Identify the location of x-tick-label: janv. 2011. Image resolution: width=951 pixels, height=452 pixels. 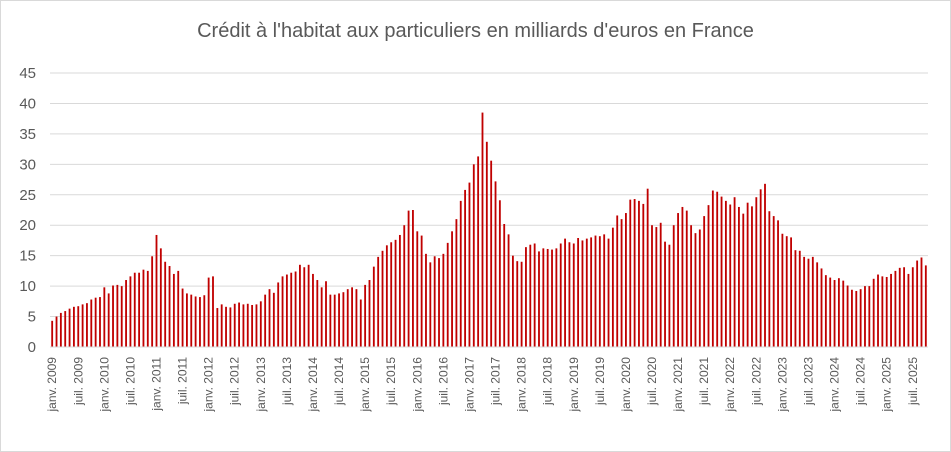
(157, 384).